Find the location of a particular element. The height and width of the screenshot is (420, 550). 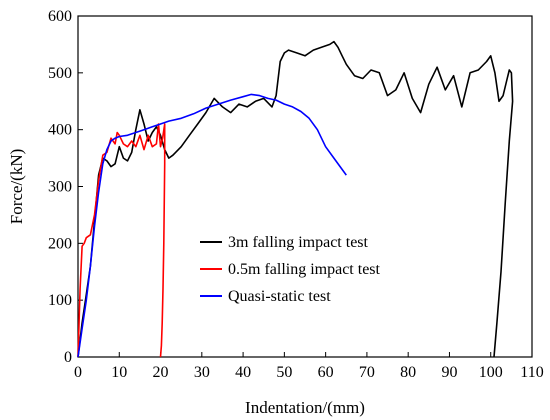

y-tick-label: 0 is located at coordinates (68, 357).